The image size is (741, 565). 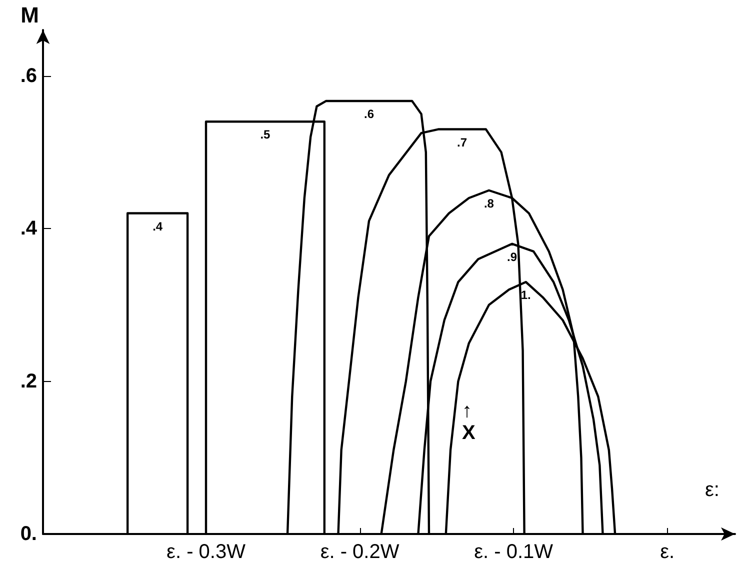 What do you see at coordinates (360, 552) in the screenshot?
I see `x-tick-label: ε. - 0.2W` at bounding box center [360, 552].